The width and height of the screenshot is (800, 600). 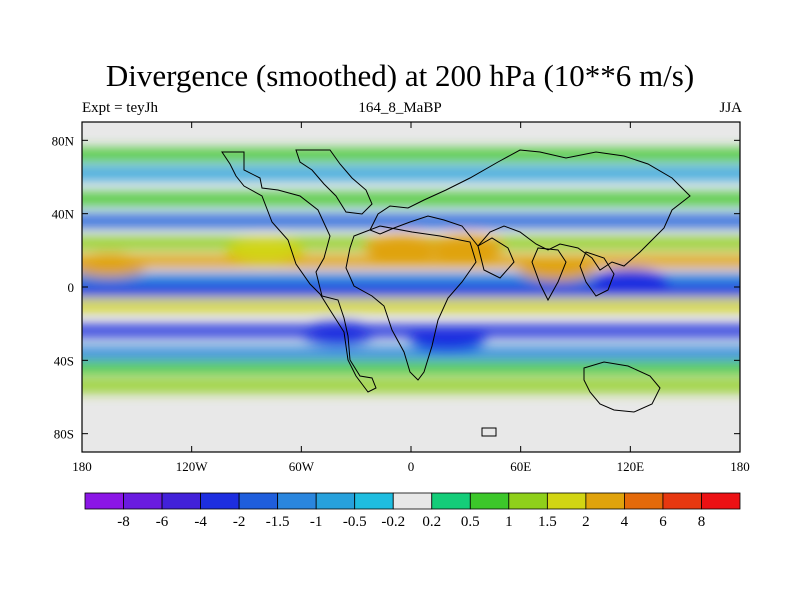 I want to click on colorbar-label: 0.5, so click(x=470, y=522).